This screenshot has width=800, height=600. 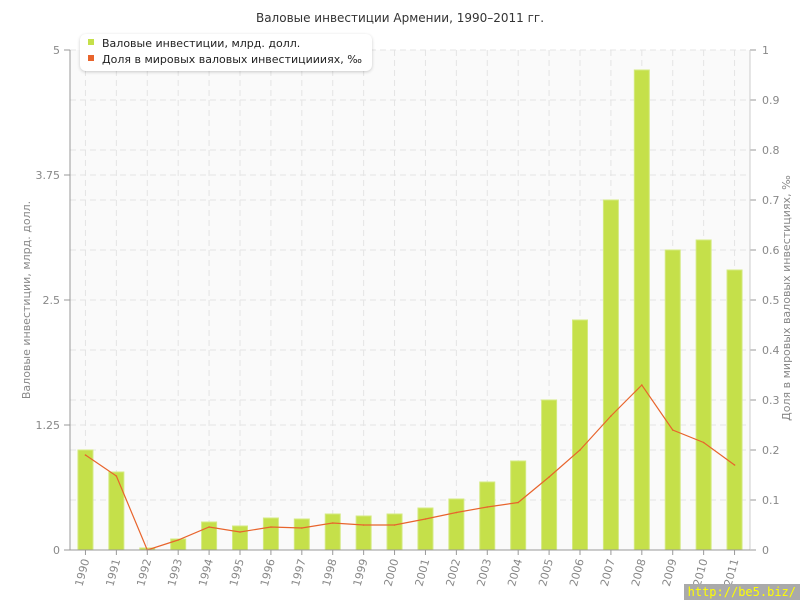 What do you see at coordinates (268, 572) in the screenshot?
I see `x-tick-label: 1996` at bounding box center [268, 572].